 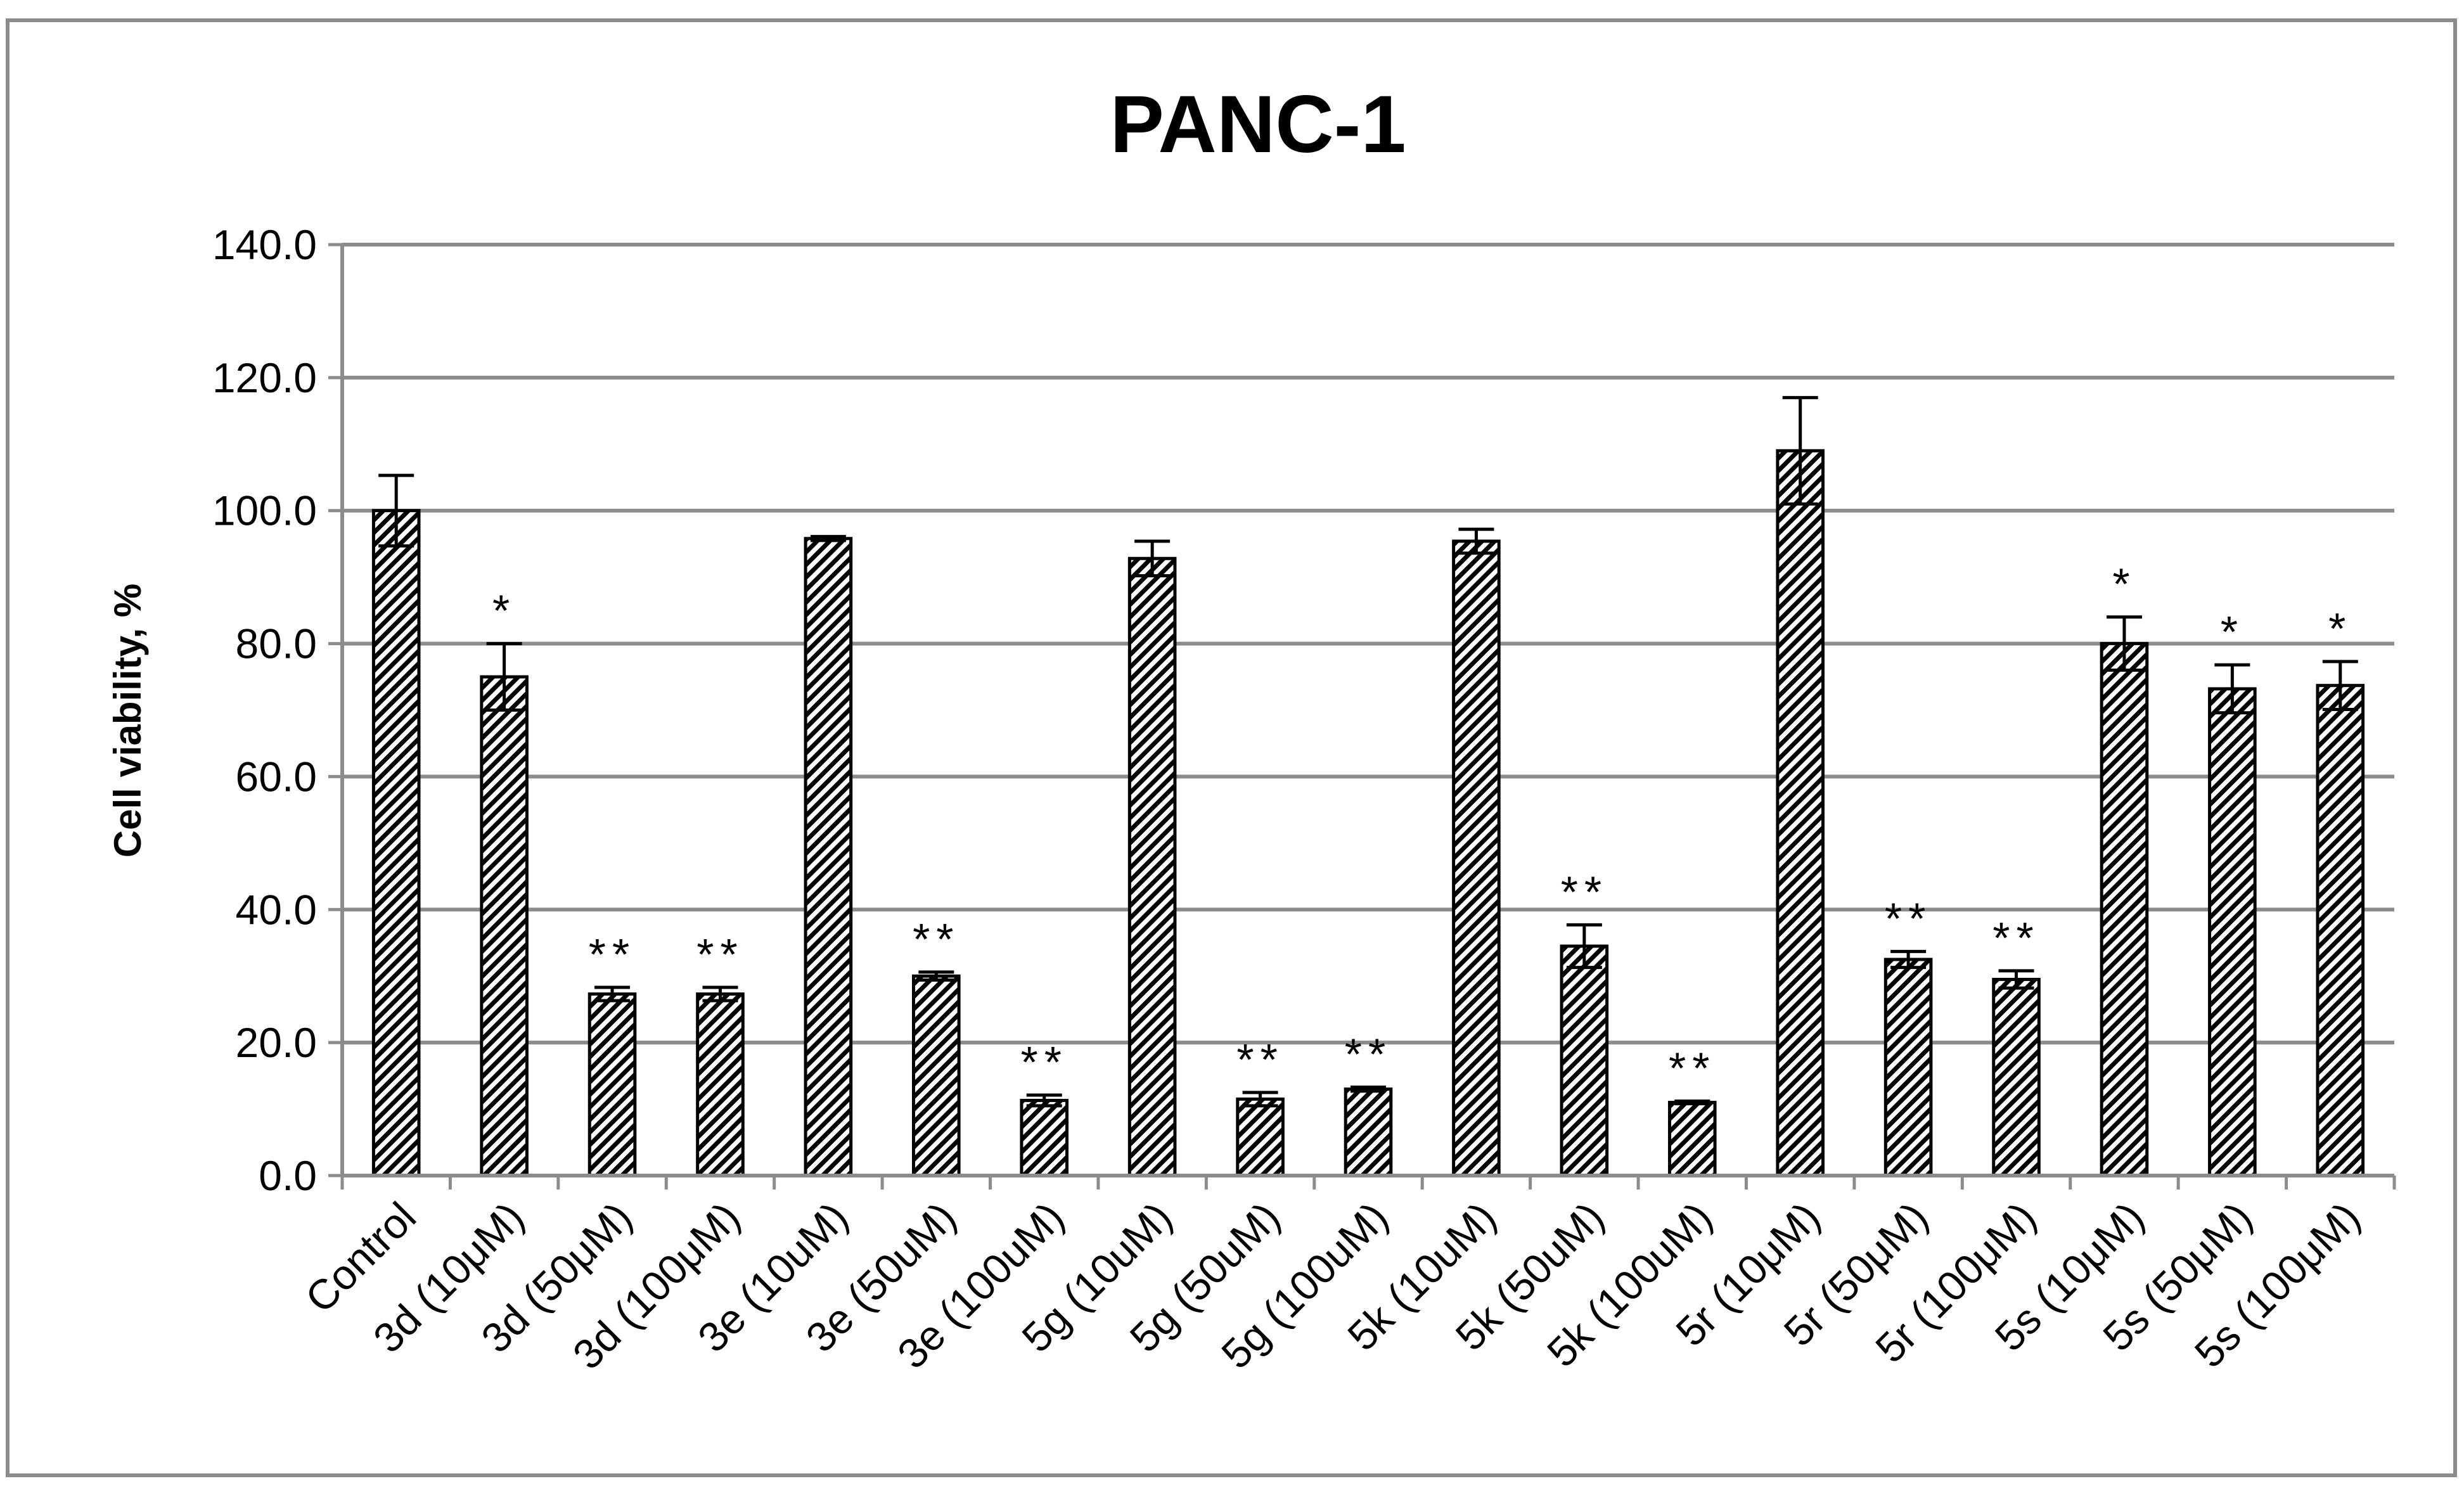 What do you see at coordinates (288, 1175) in the screenshot?
I see `y-tick-label: 0.0` at bounding box center [288, 1175].